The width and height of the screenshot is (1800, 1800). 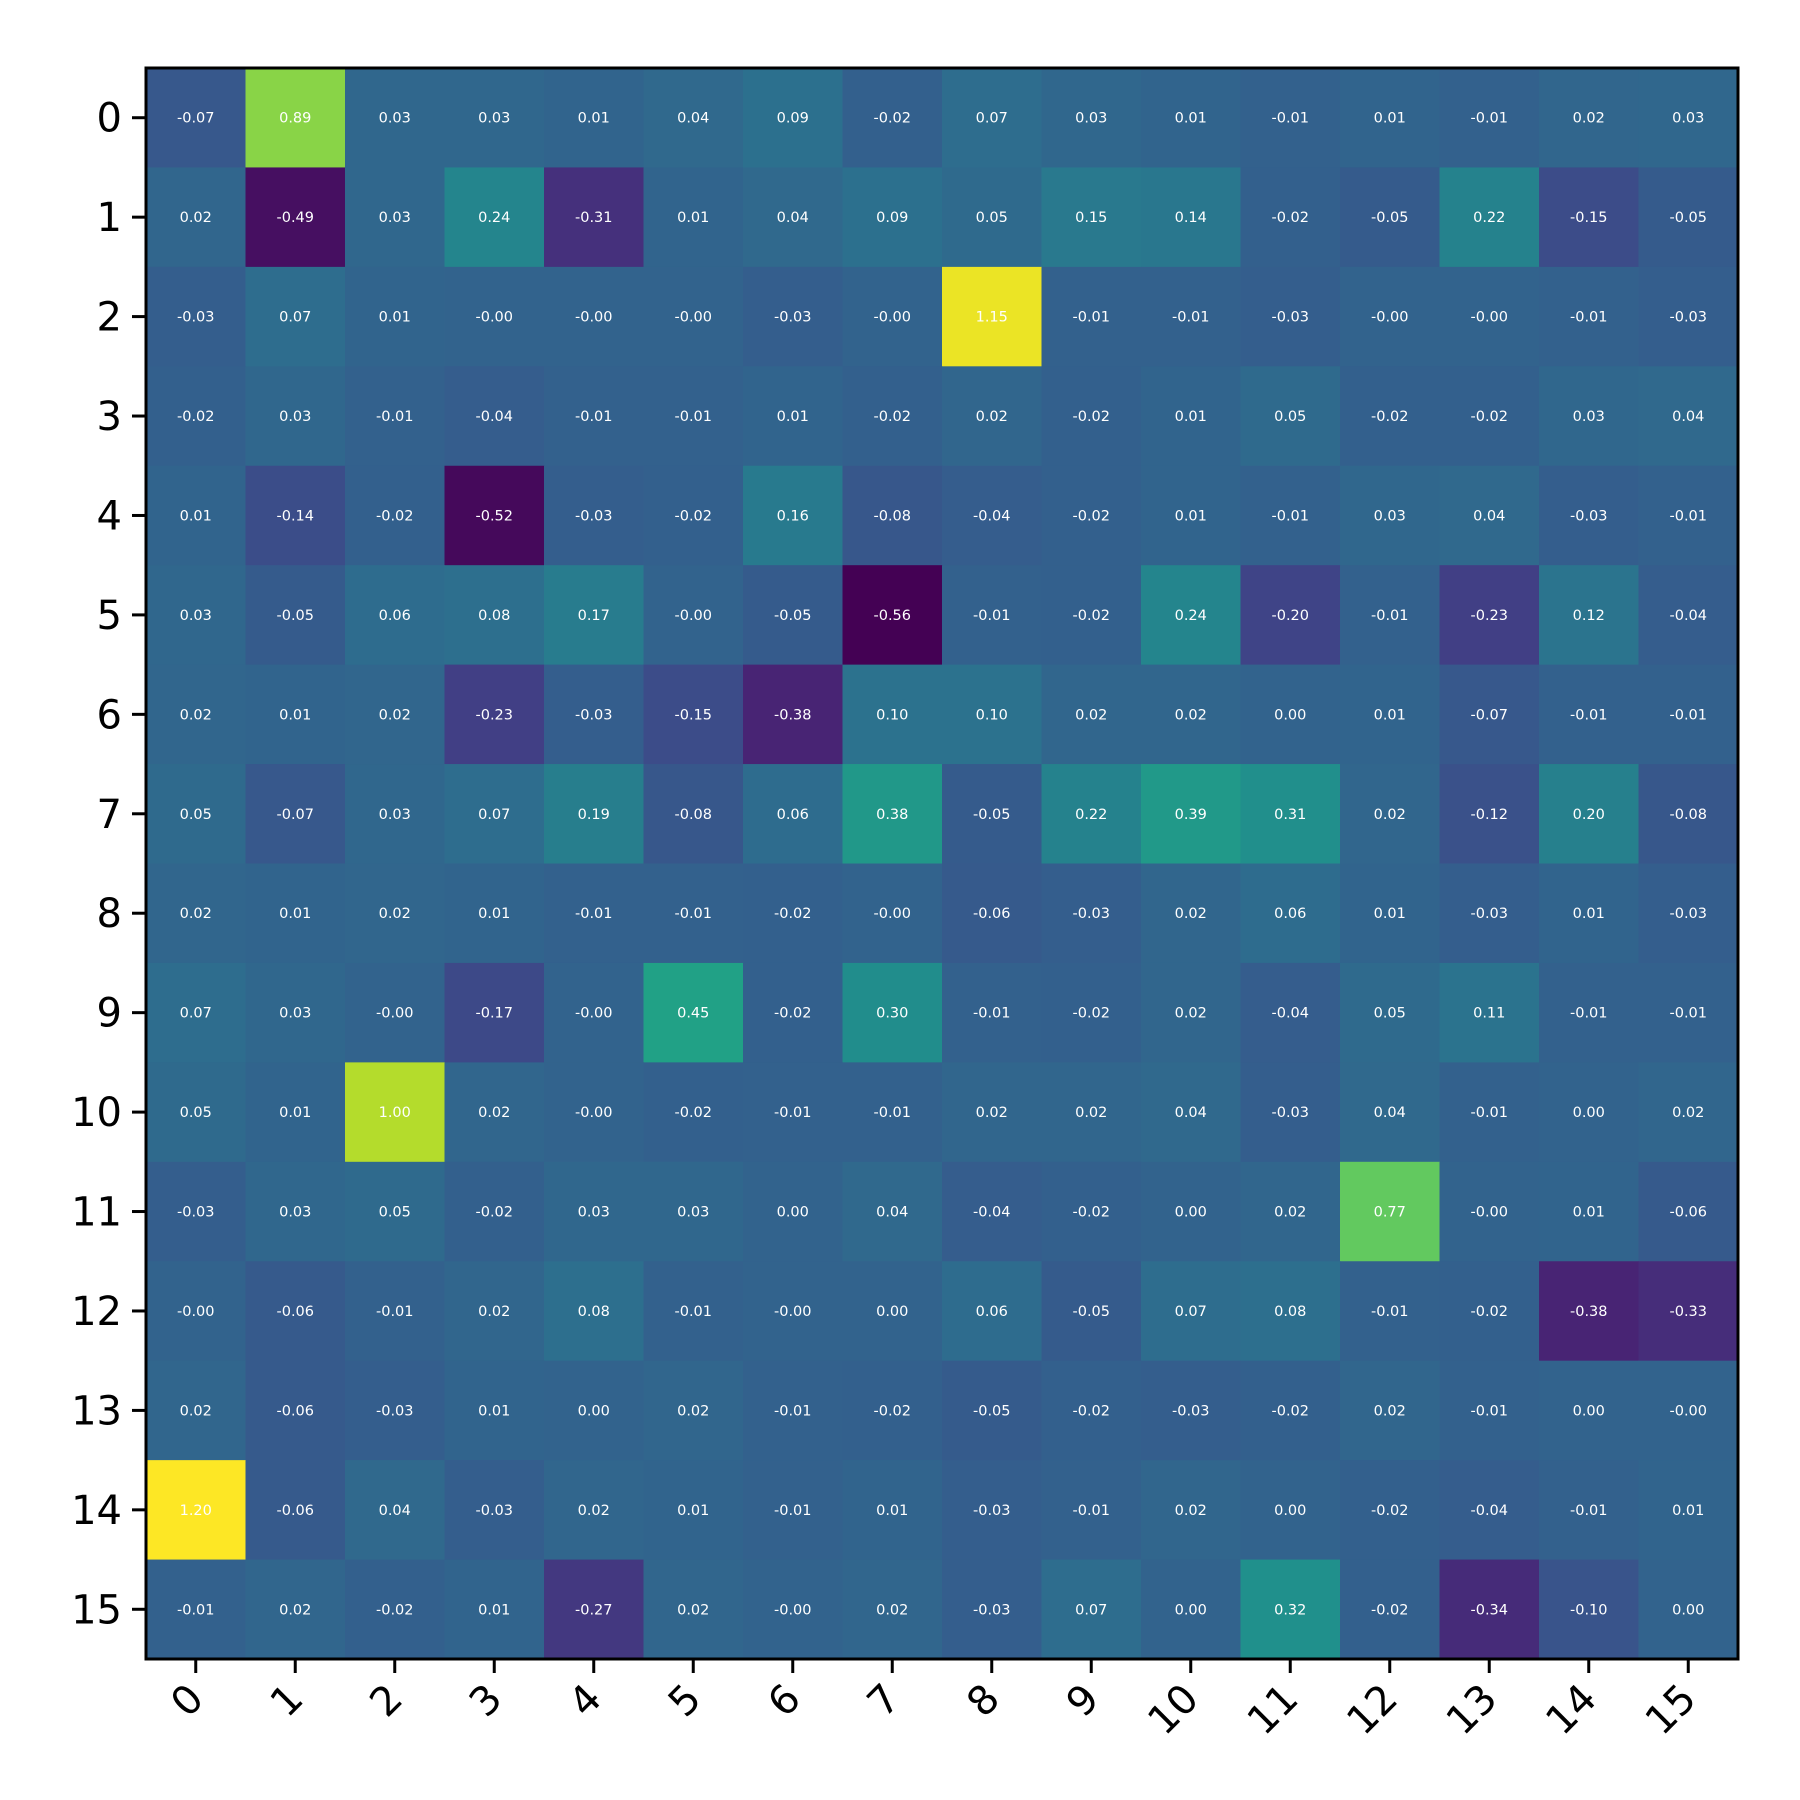 I want to click on heatmap-cell-r14-c14, so click(x=1589, y=1510).